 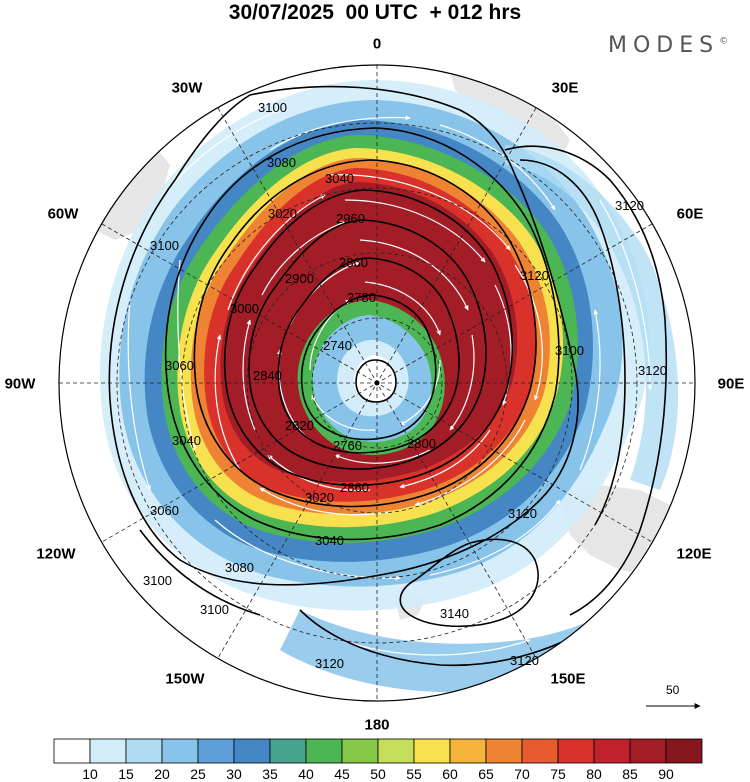 I want to click on colorbar-label: 20, so click(x=162, y=774).